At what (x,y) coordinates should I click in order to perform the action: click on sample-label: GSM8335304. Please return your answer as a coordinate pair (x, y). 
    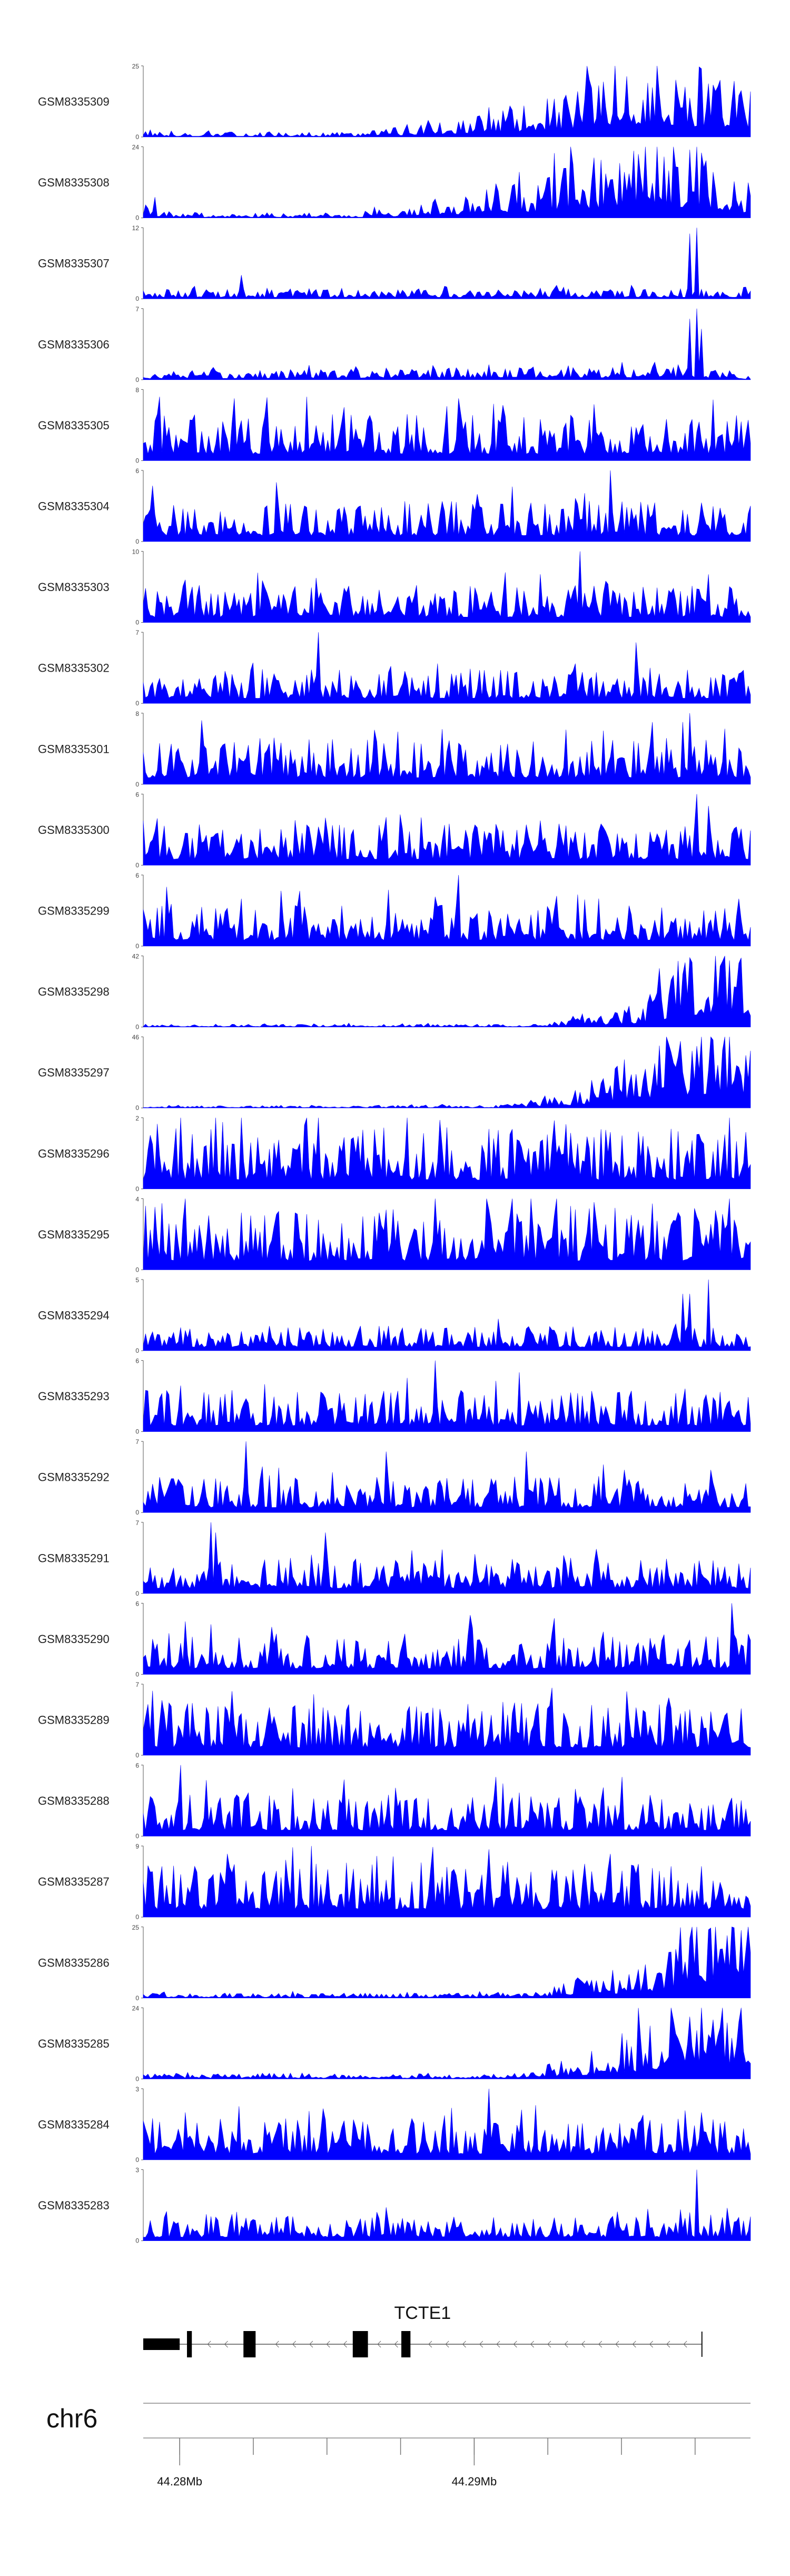
    Looking at the image, I should click on (74, 506).